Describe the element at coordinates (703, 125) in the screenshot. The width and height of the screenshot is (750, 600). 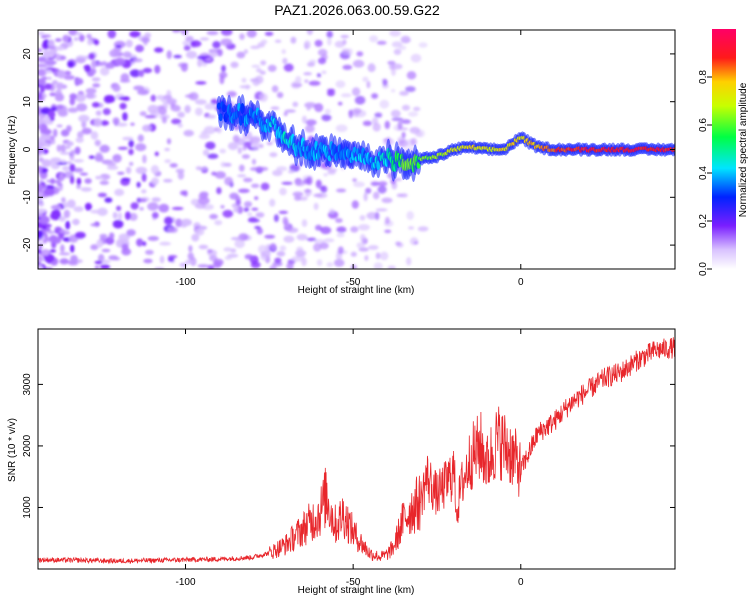
I see `colorbar-tick-label: 0.6` at that location.